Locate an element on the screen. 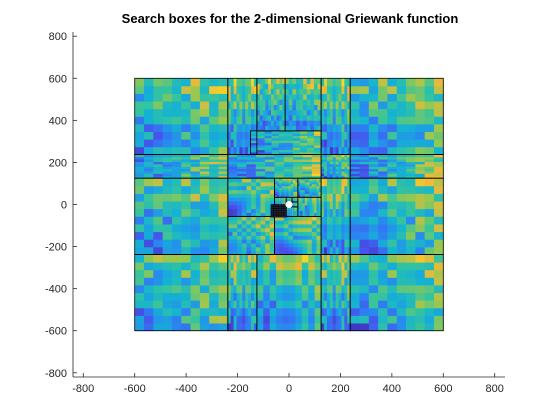  box-fill is located at coordinates (397, 293).